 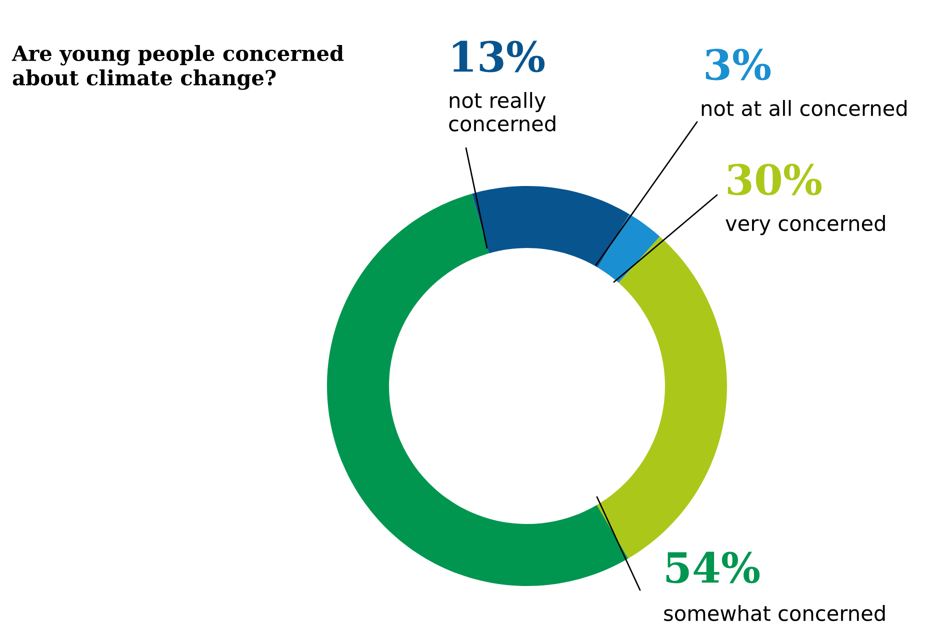 I want to click on slice-label: not at all concerned, so click(x=804, y=108).